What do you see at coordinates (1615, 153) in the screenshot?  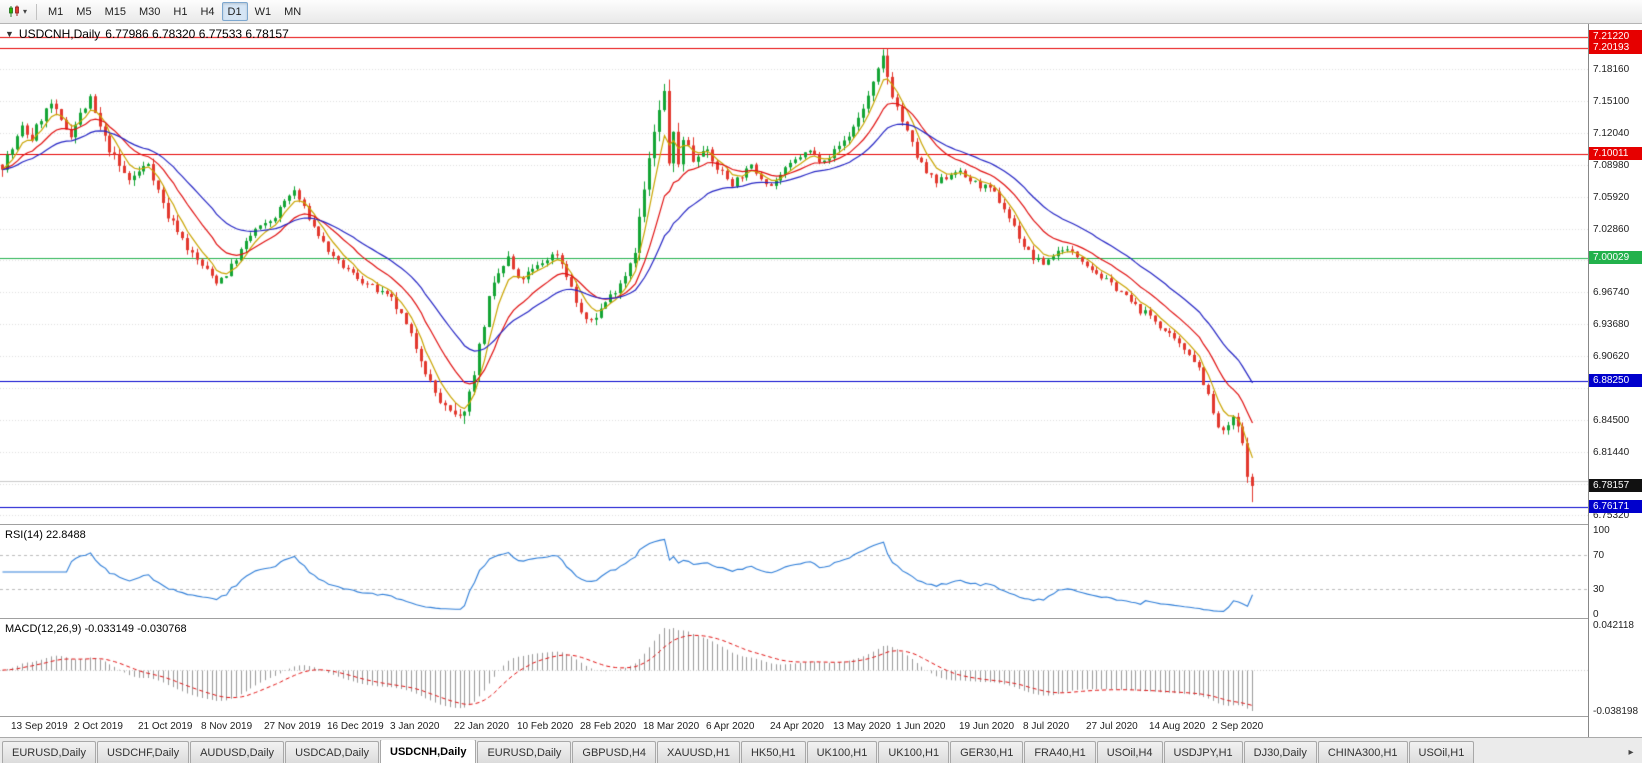 I see `level-price-label: 7.10011` at bounding box center [1615, 153].